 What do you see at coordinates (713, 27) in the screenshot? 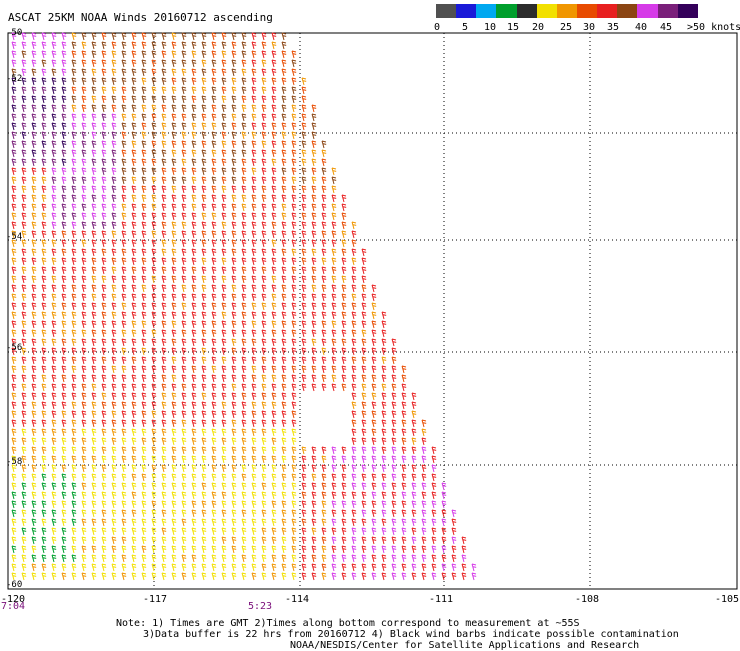
I see `legend-tick: >50 knots` at bounding box center [713, 27].